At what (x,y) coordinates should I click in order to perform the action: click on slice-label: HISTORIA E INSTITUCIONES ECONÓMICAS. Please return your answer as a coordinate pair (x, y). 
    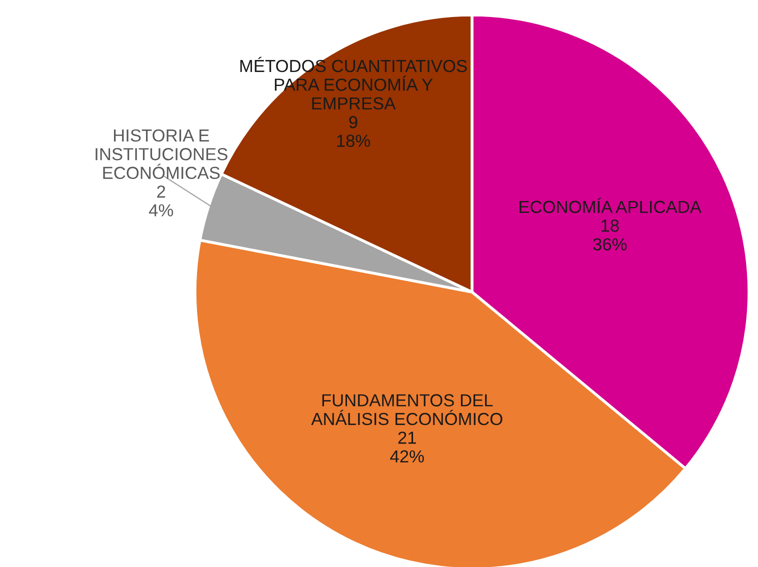
    Looking at the image, I should click on (162, 154).